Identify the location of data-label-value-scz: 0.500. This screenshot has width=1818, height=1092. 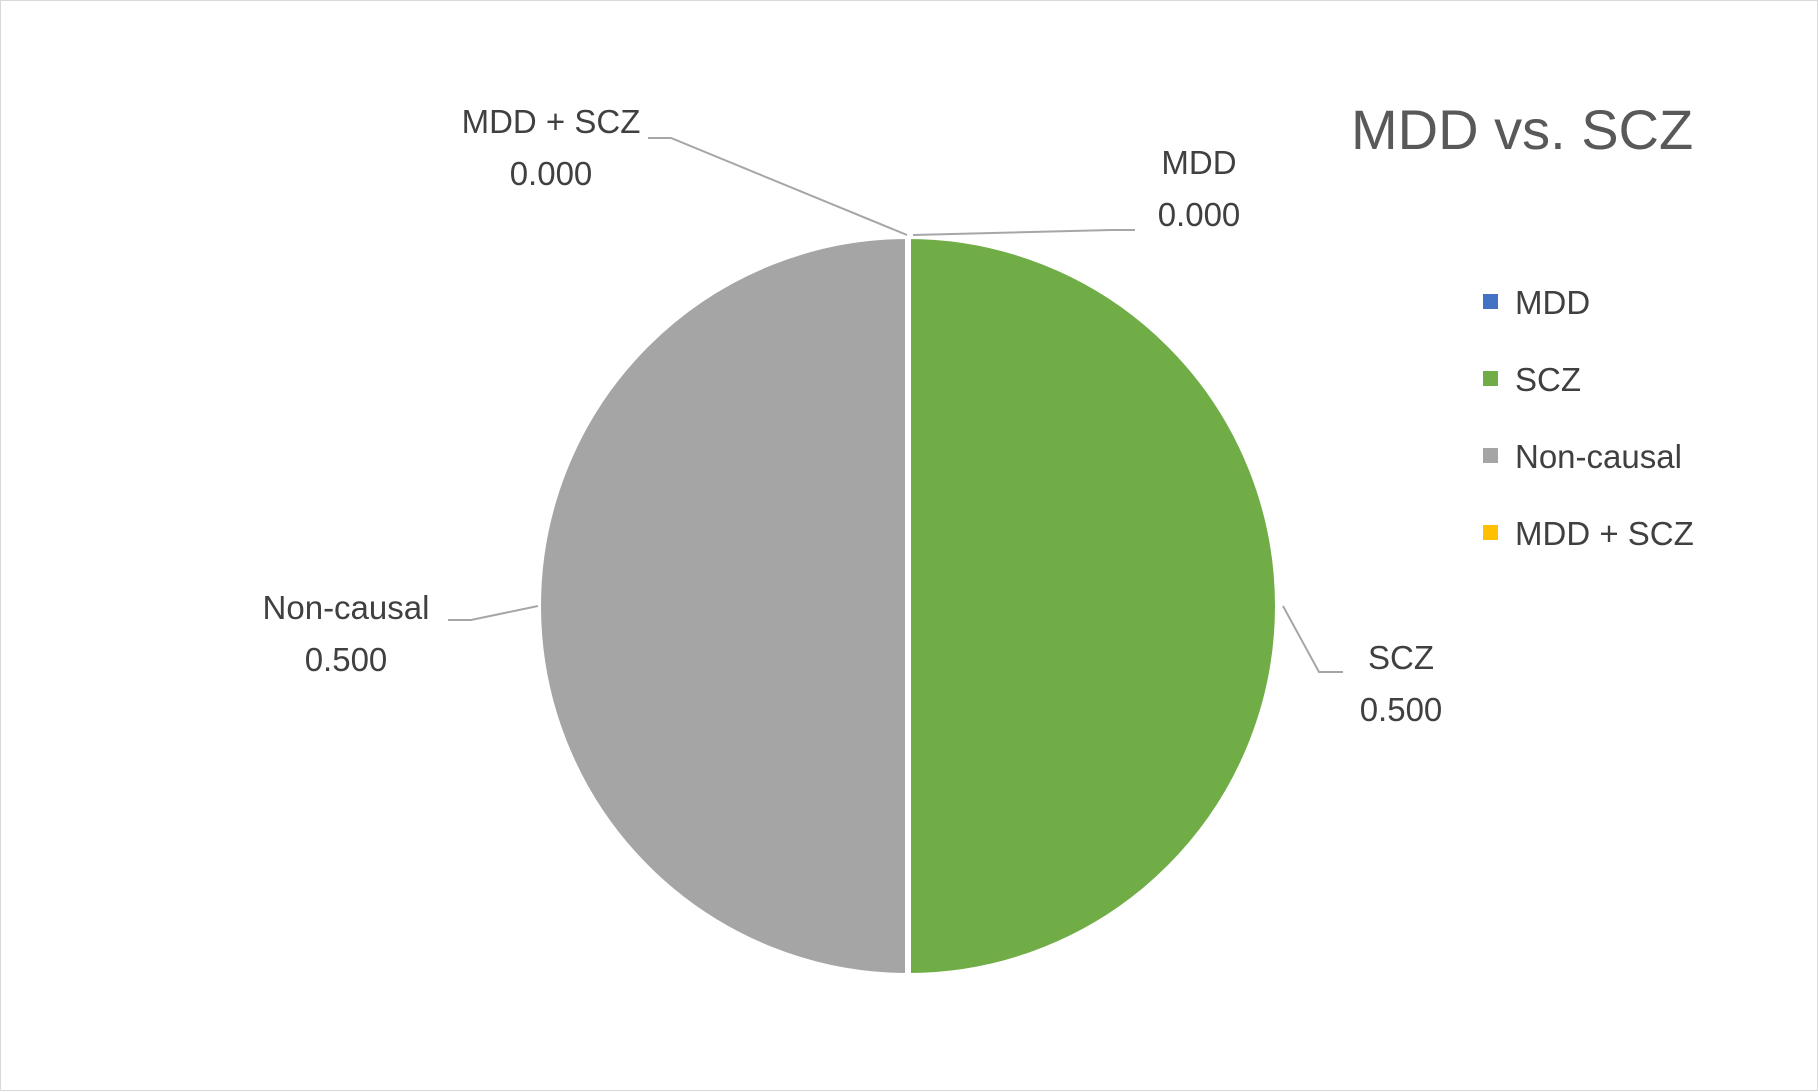
(1401, 709).